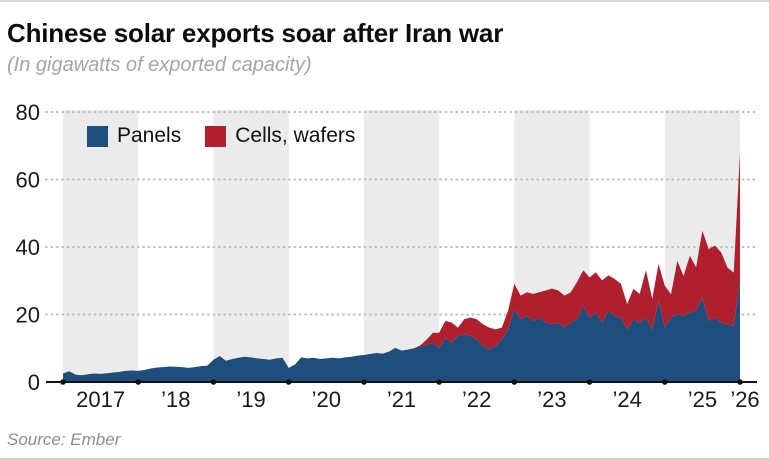  I want to click on panels-swatch-icon, so click(97, 136).